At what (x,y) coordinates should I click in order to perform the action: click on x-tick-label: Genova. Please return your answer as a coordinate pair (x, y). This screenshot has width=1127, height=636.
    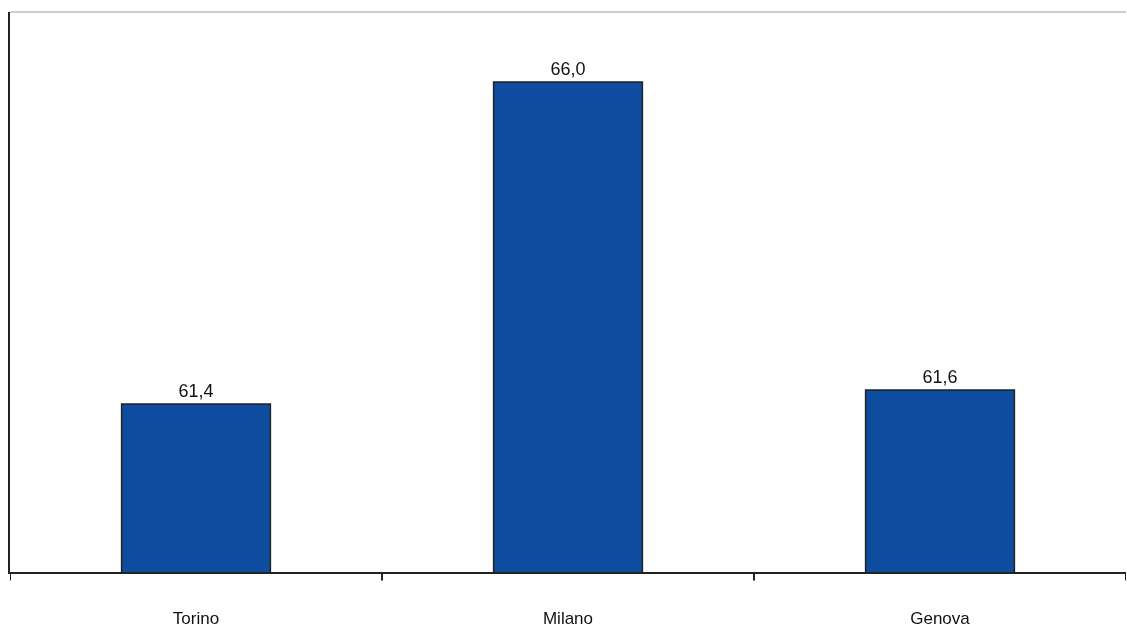
    Looking at the image, I should click on (940, 619).